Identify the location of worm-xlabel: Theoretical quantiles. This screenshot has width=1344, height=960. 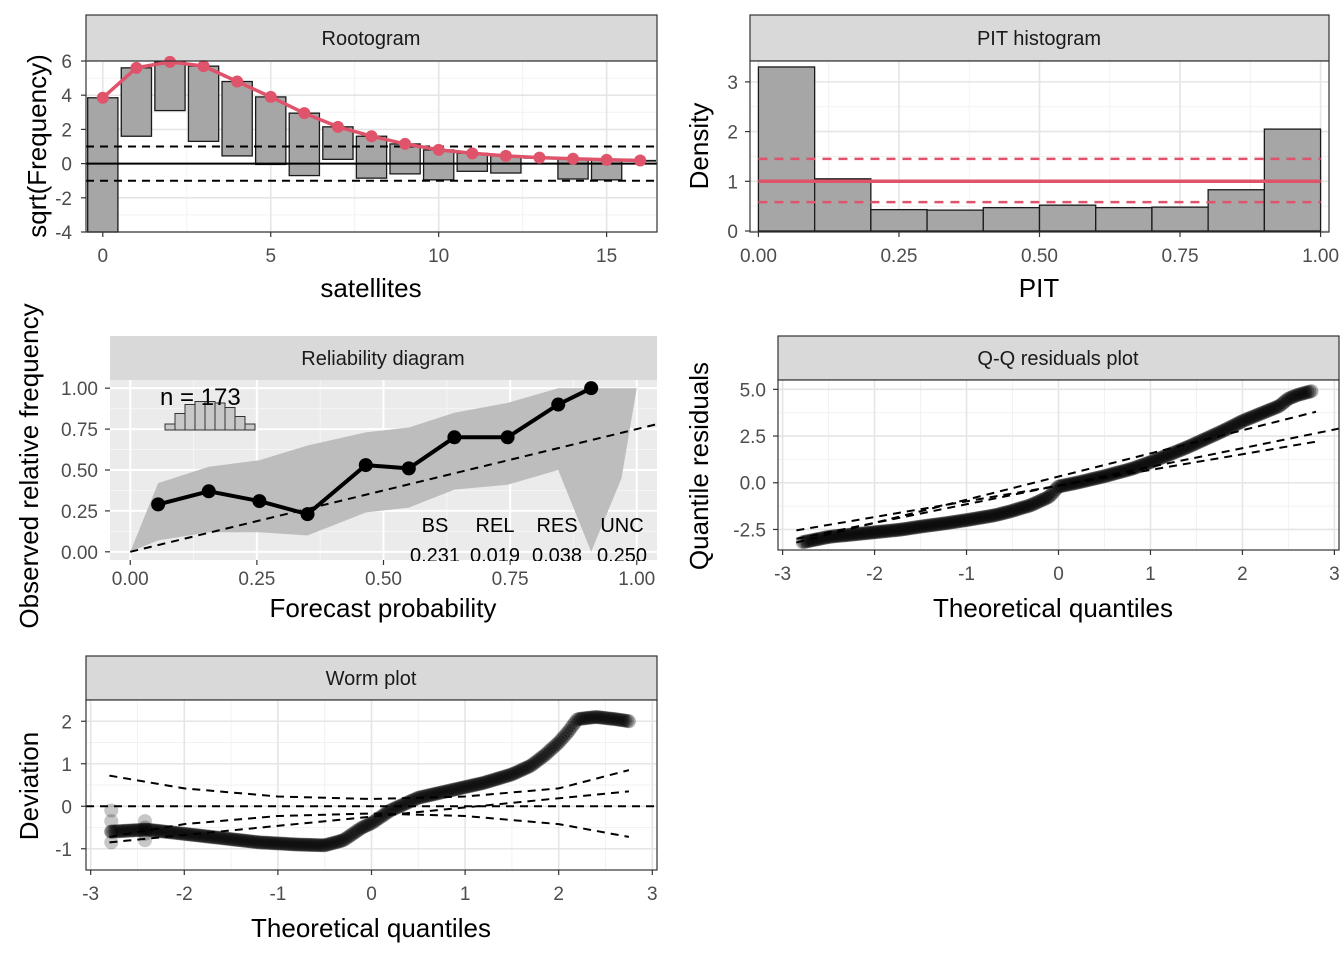
(371, 928).